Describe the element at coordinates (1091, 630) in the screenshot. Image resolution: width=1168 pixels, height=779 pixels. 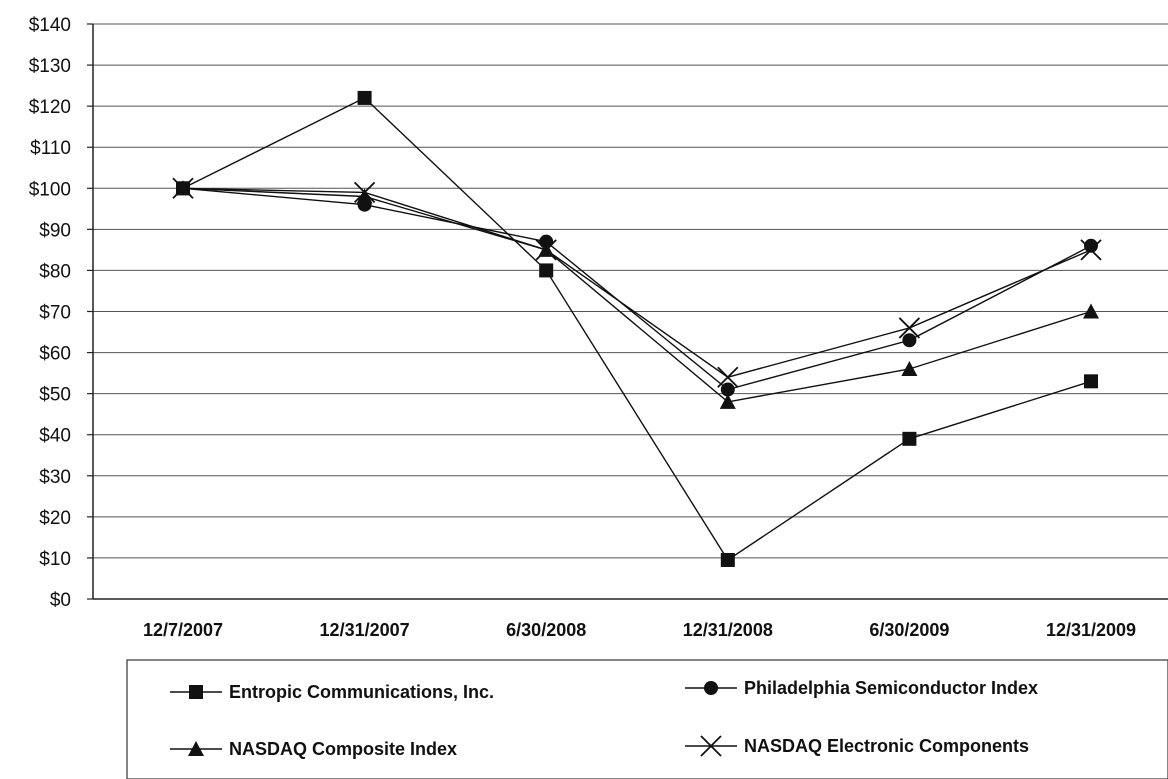
I see `x-tick-label: 12/31/2009` at that location.